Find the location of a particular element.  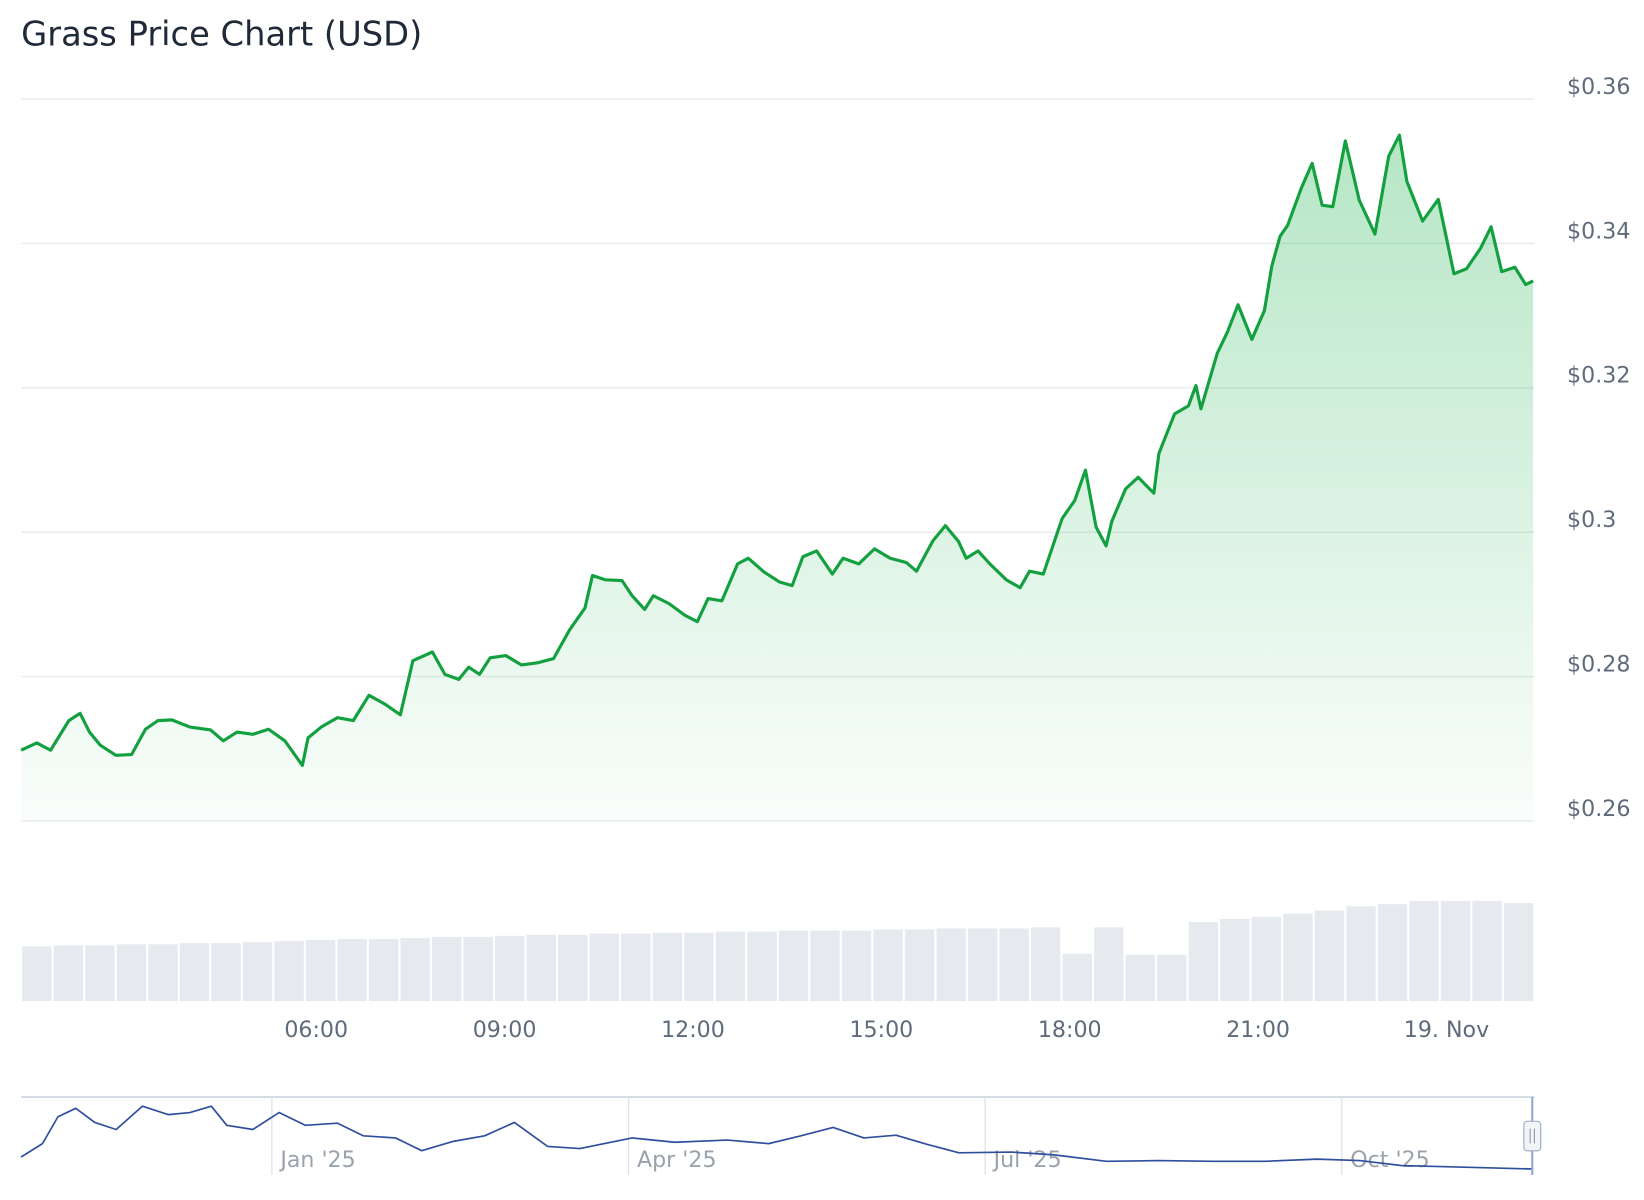

y-tick-label: $0.28 is located at coordinates (1598, 664).